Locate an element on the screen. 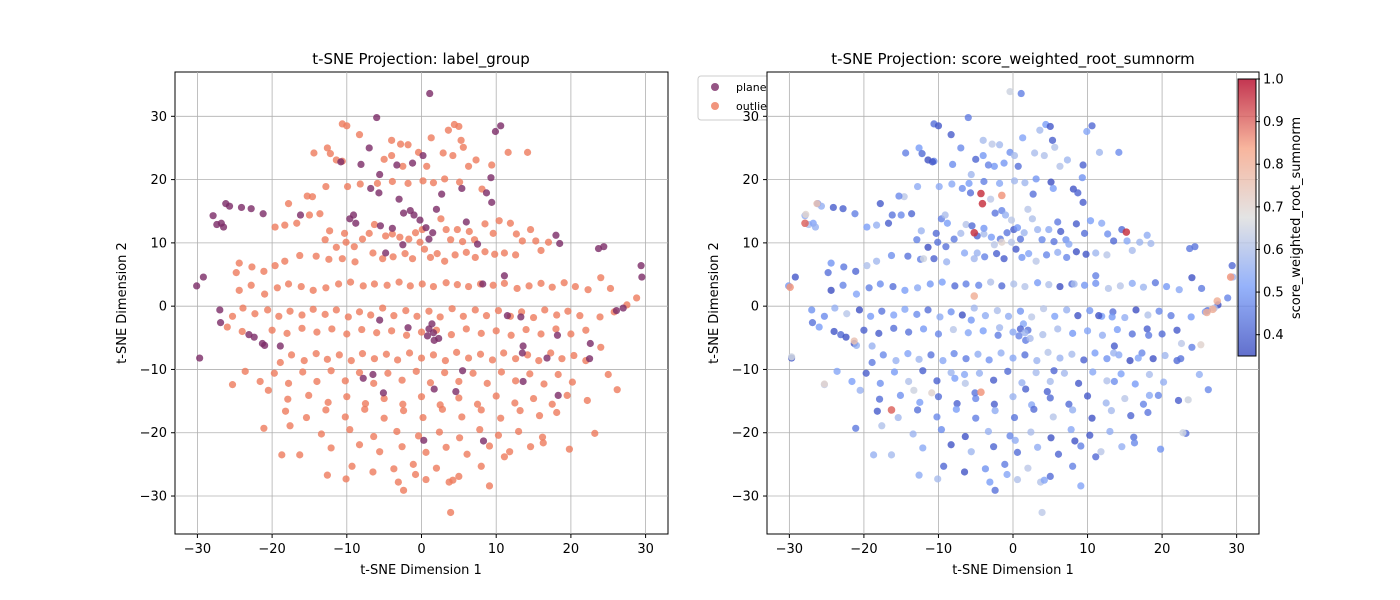  y-tick-label: 30 is located at coordinates (158, 117).